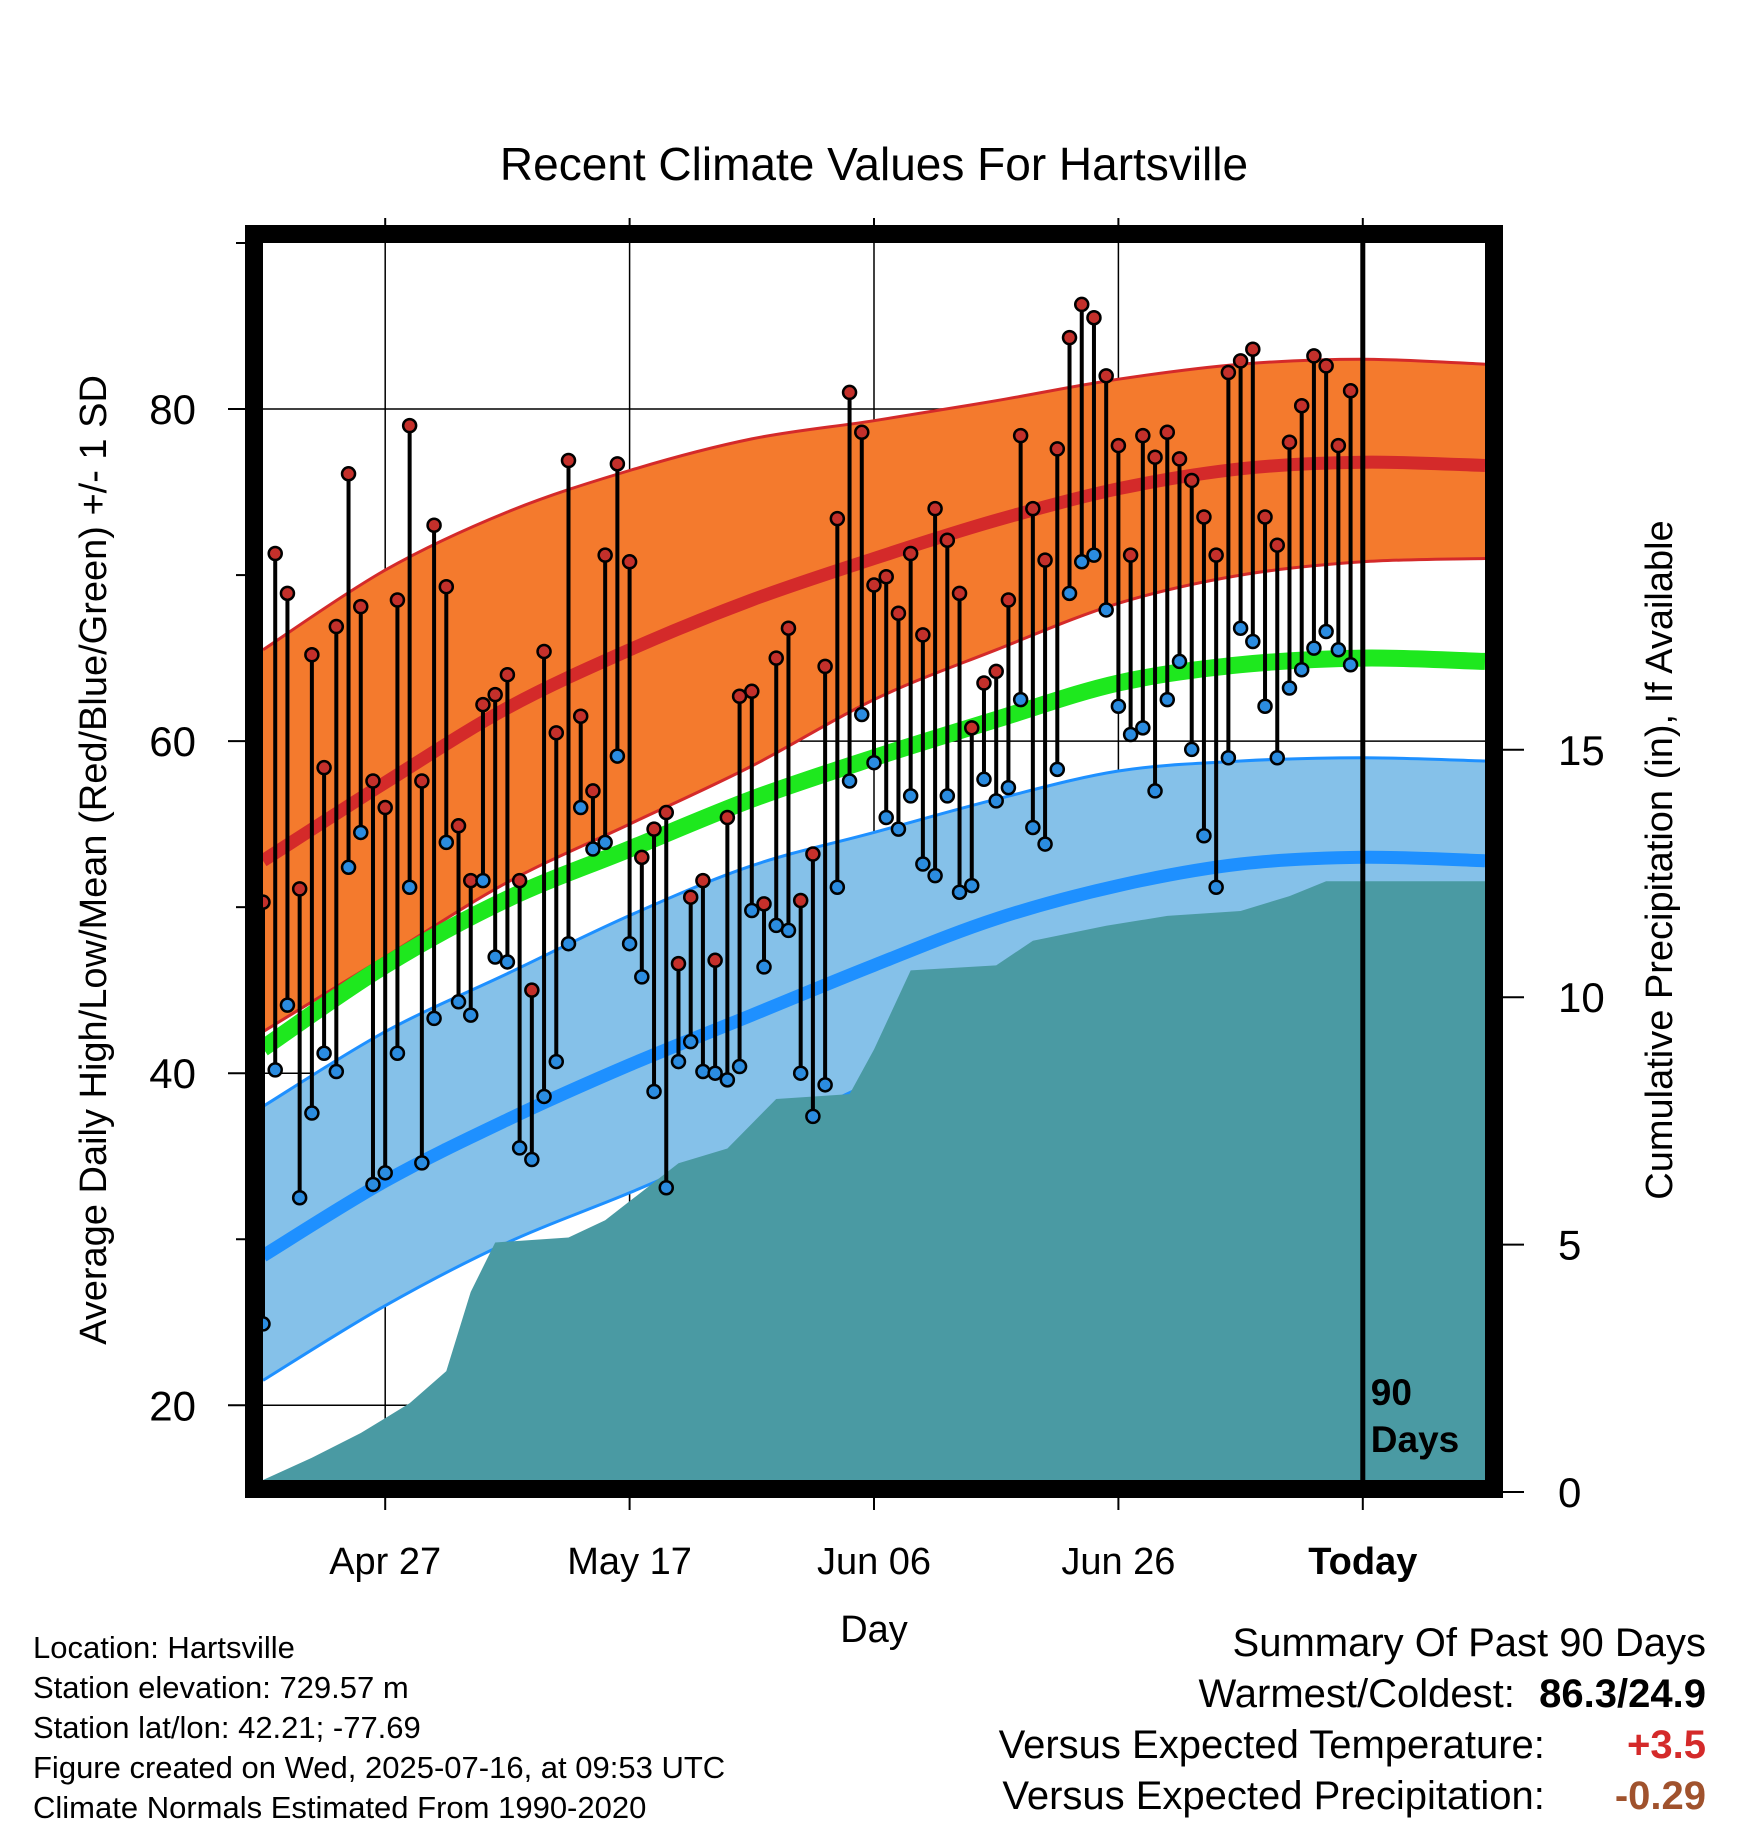 Image resolution: width=1748 pixels, height=1828 pixels. I want to click on x-tick-label: Apr 27, so click(385, 1562).